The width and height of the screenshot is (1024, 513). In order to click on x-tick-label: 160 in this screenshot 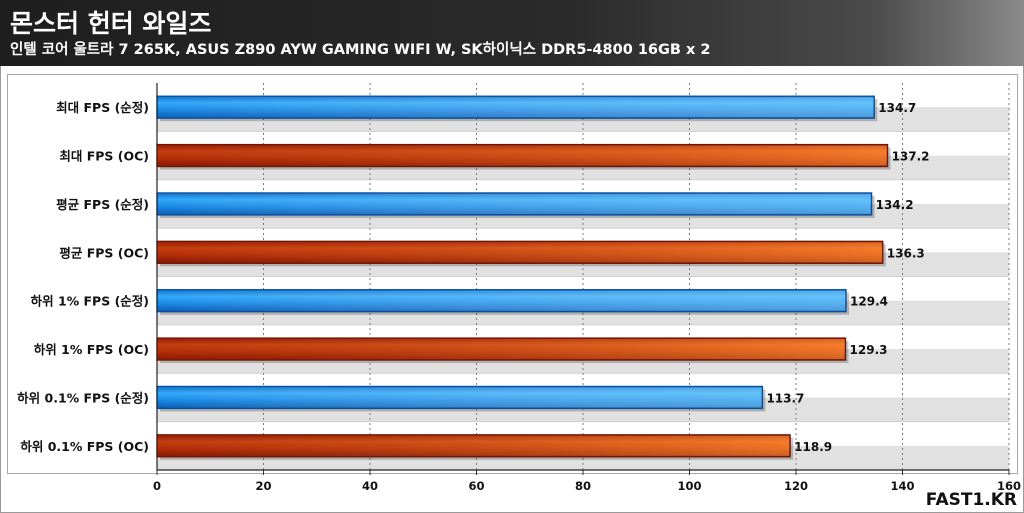, I will do `click(1009, 486)`.